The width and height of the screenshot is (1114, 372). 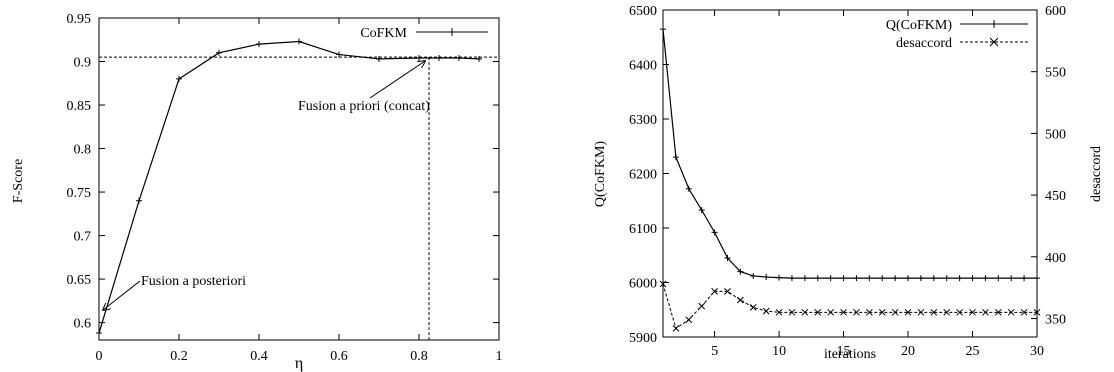 What do you see at coordinates (79, 280) in the screenshot?
I see `fscore-y-tick-label: 0.65` at bounding box center [79, 280].